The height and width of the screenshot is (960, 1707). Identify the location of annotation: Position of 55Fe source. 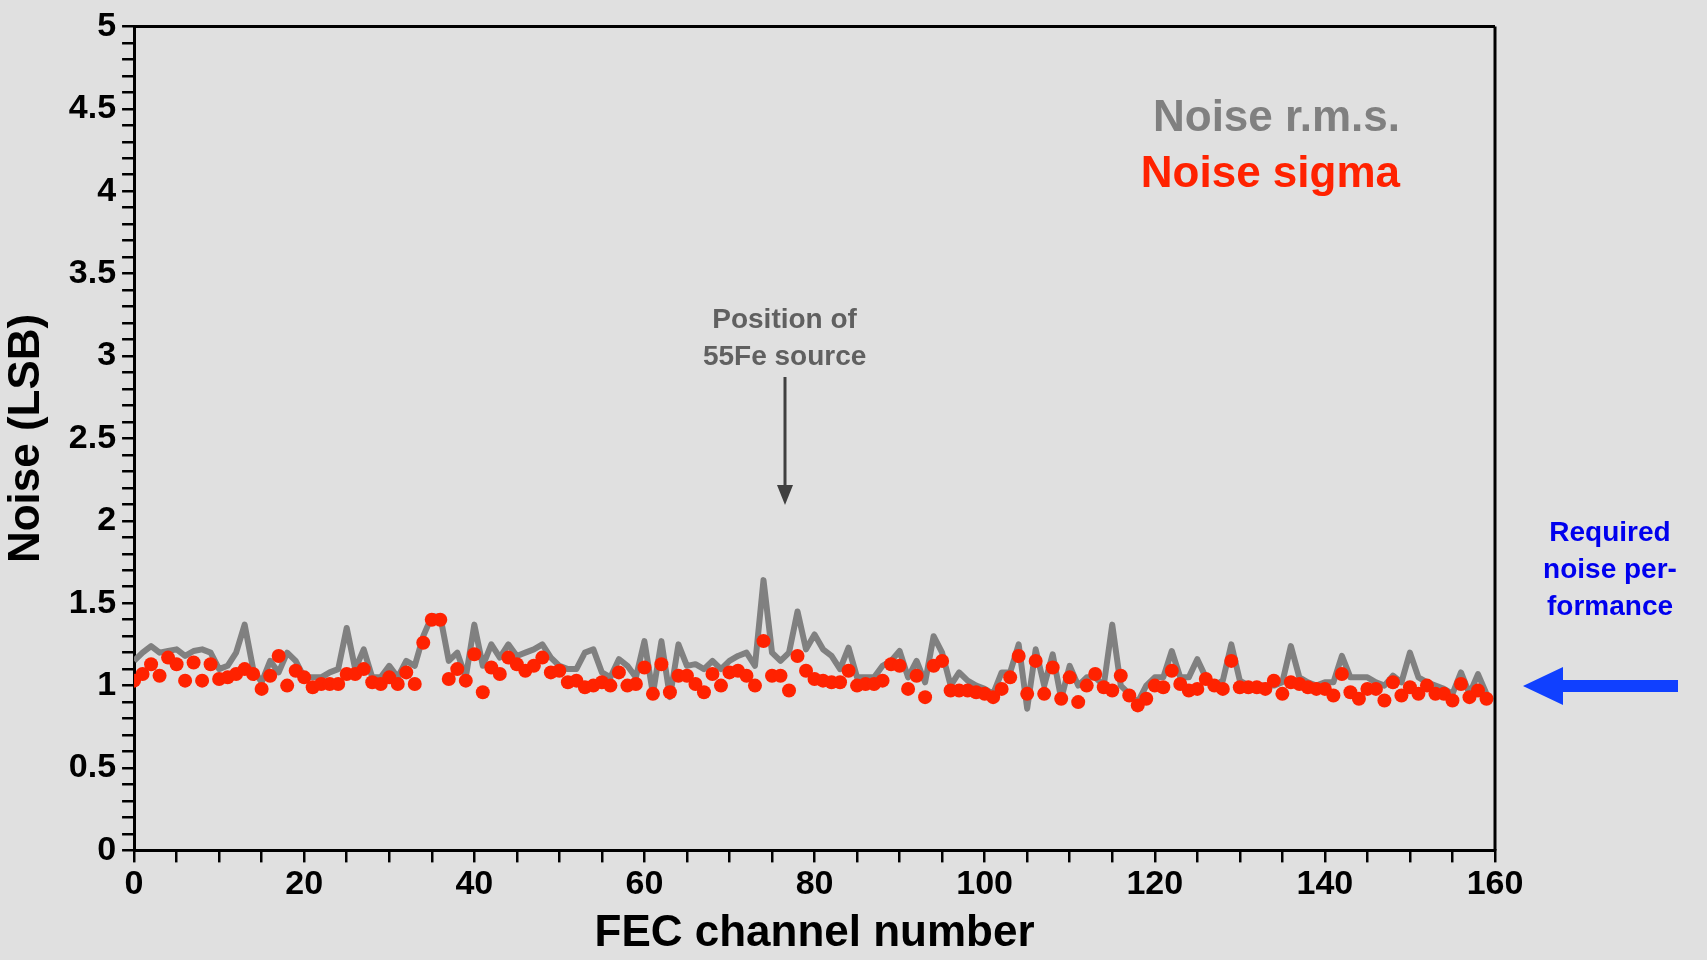
(784, 337).